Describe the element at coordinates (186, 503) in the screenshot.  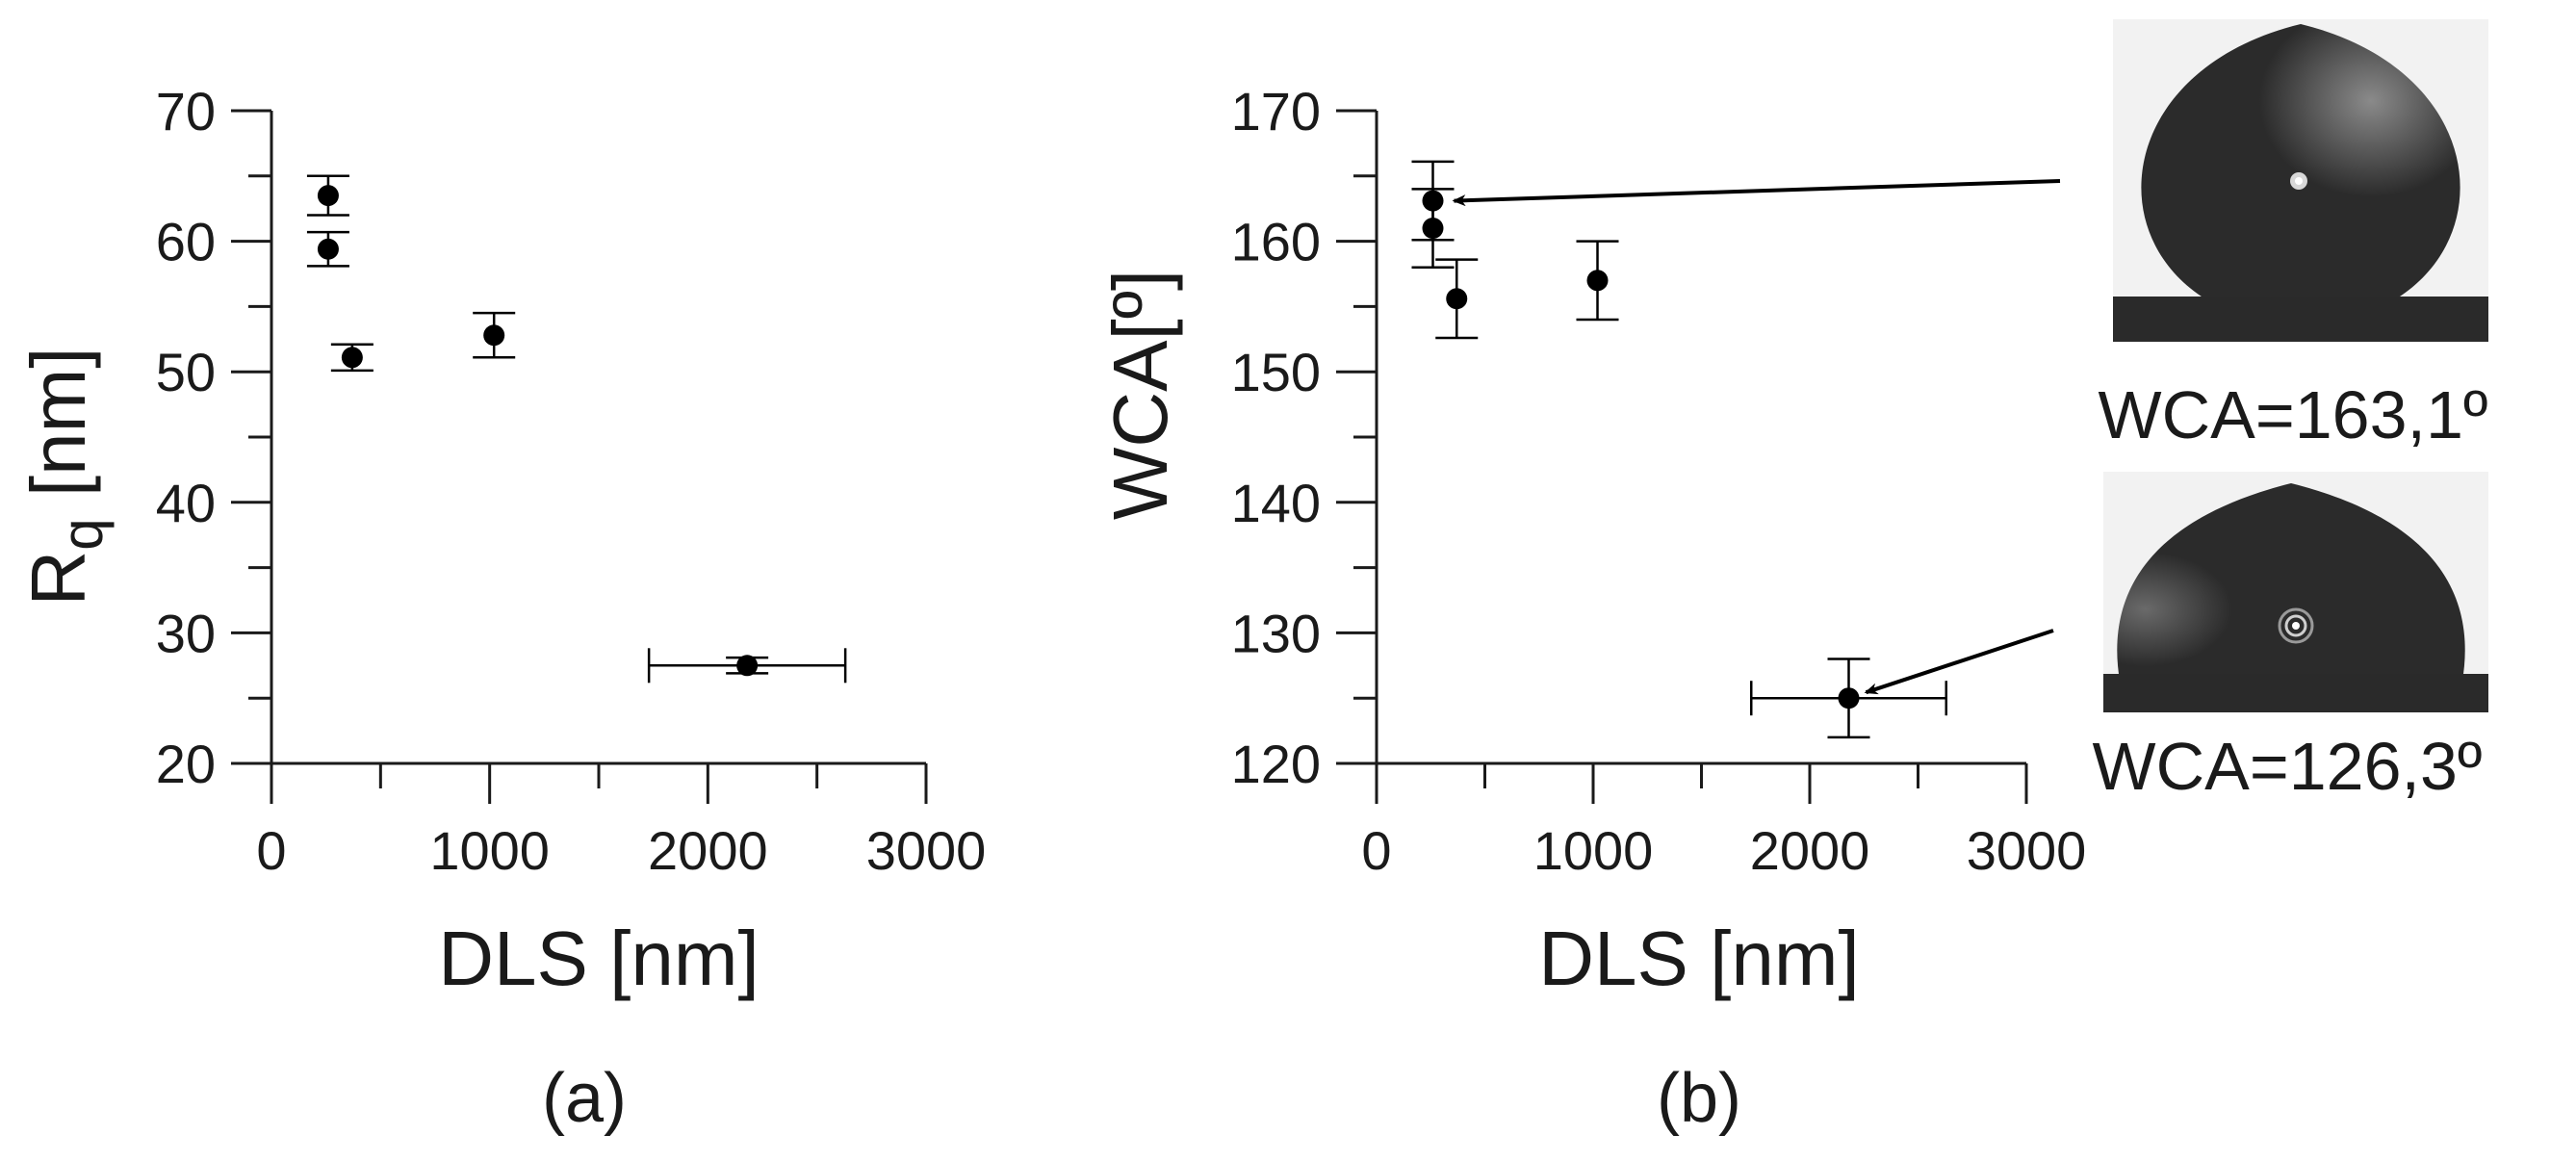
I see `panel-a-y-tick-label: 40` at that location.